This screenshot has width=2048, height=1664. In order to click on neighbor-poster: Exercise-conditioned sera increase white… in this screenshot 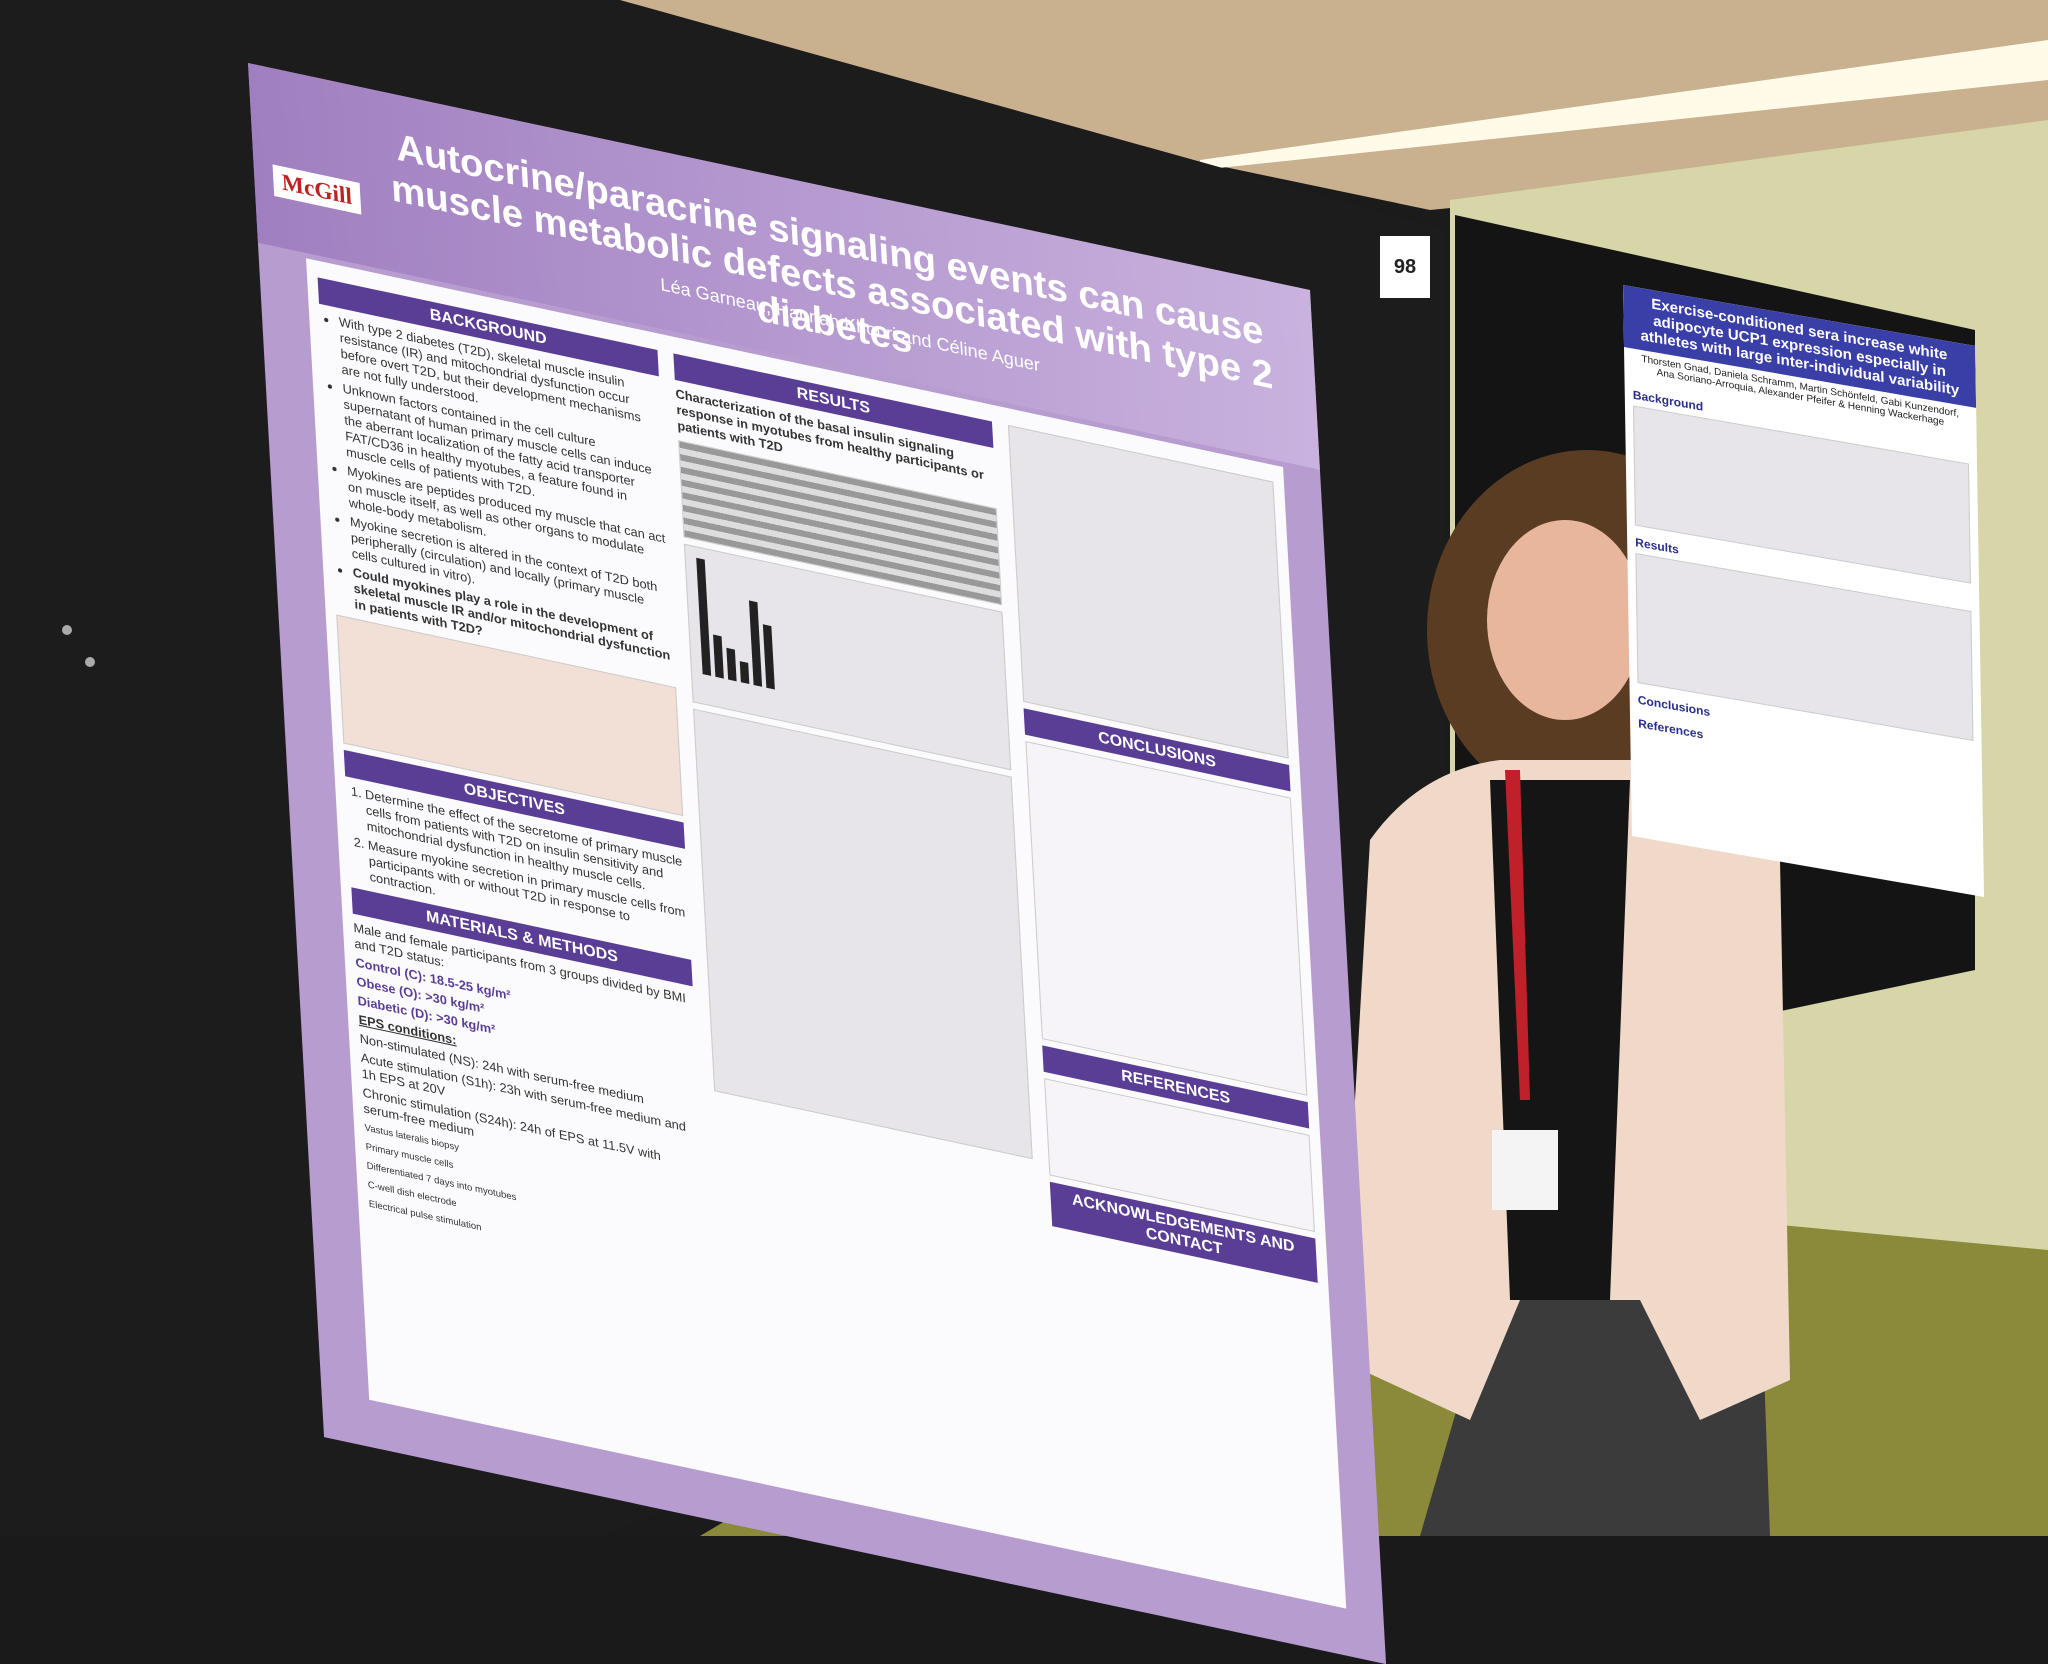, I will do `click(1804, 591)`.